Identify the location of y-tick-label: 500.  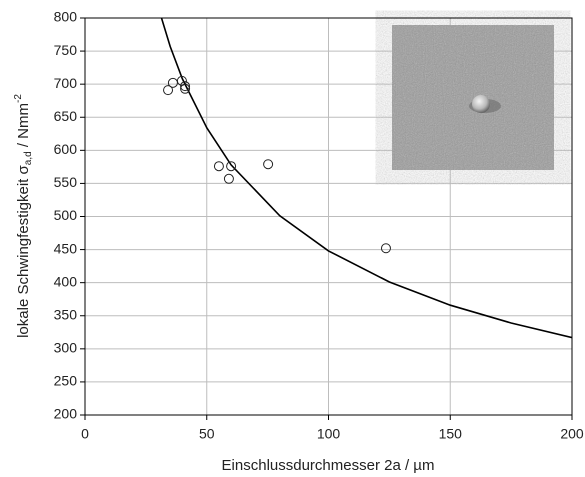
(66, 215).